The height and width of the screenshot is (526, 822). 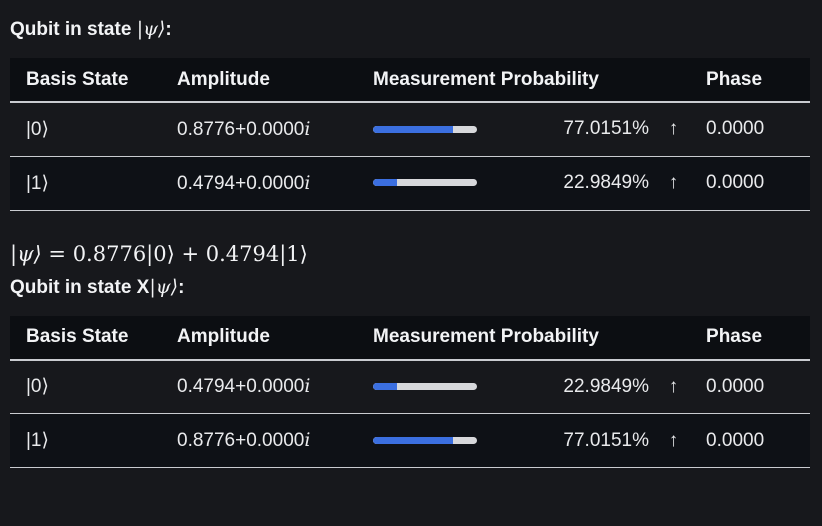 I want to click on table-row: |1⟩ 0.8776+0.0000i 77.0151% ↑ 0.0000, so click(x=410, y=440).